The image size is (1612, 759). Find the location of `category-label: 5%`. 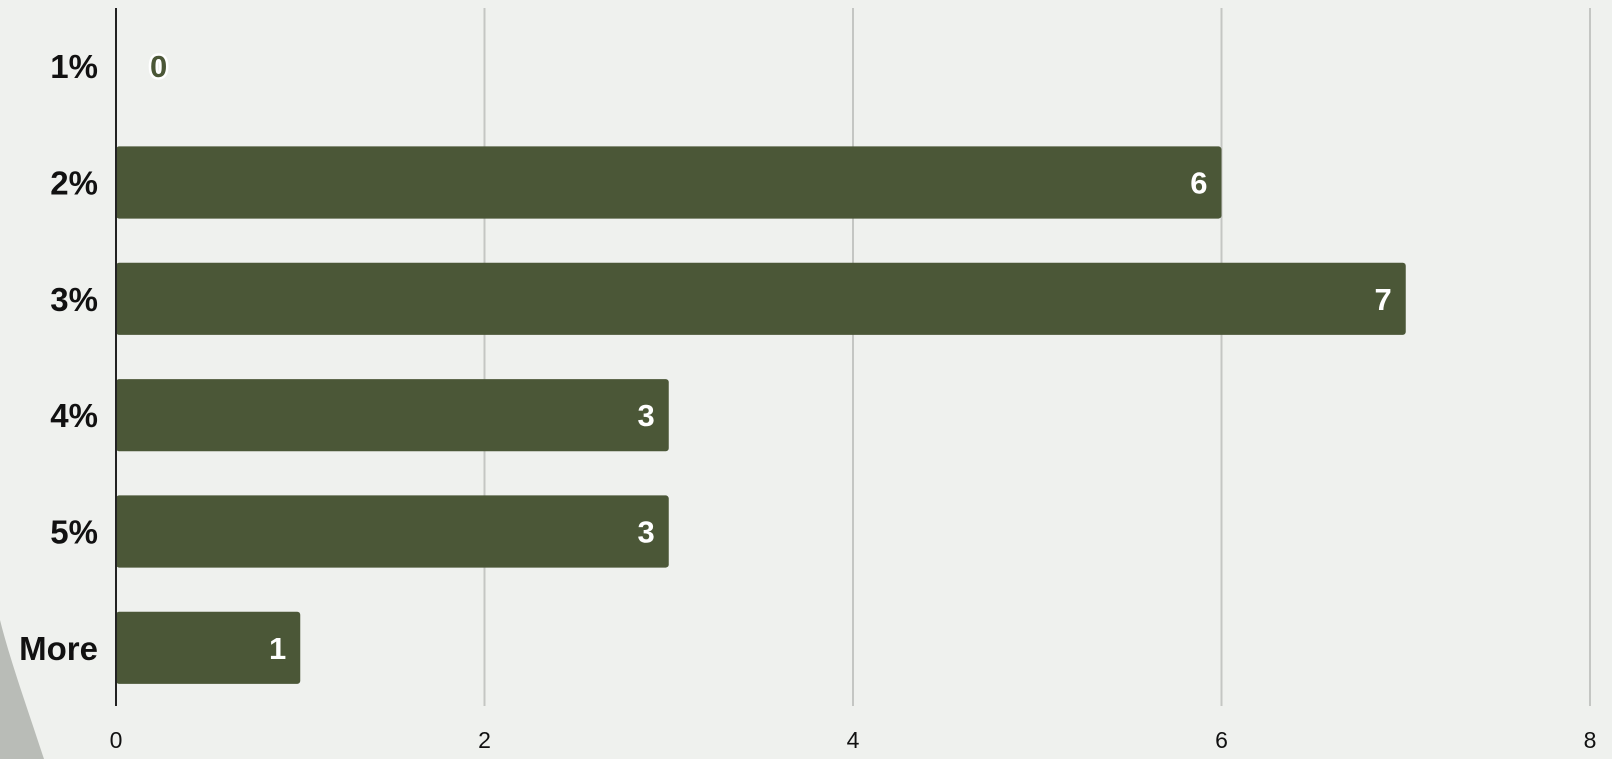

category-label: 5% is located at coordinates (74, 532).